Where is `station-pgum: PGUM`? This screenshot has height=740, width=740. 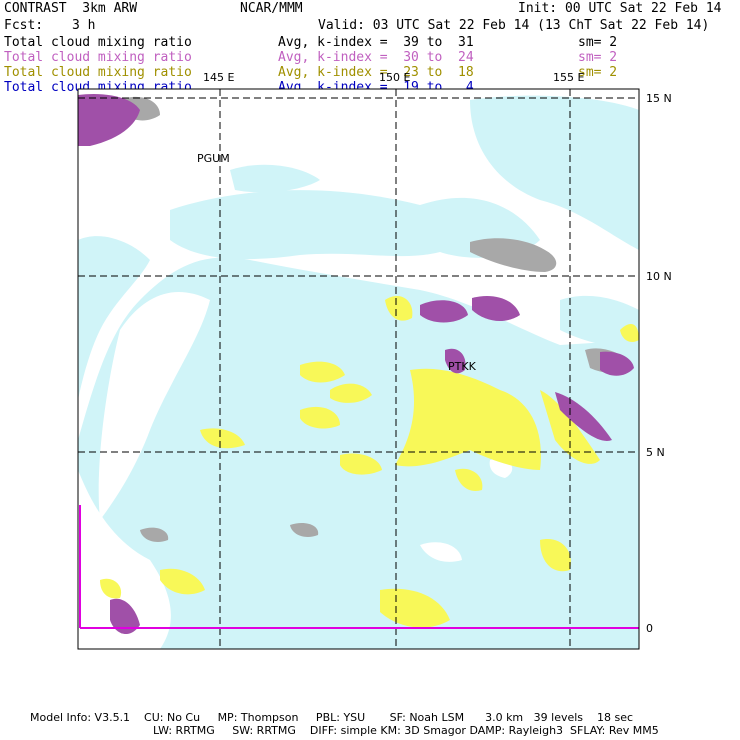 station-pgum: PGUM is located at coordinates (213, 158).